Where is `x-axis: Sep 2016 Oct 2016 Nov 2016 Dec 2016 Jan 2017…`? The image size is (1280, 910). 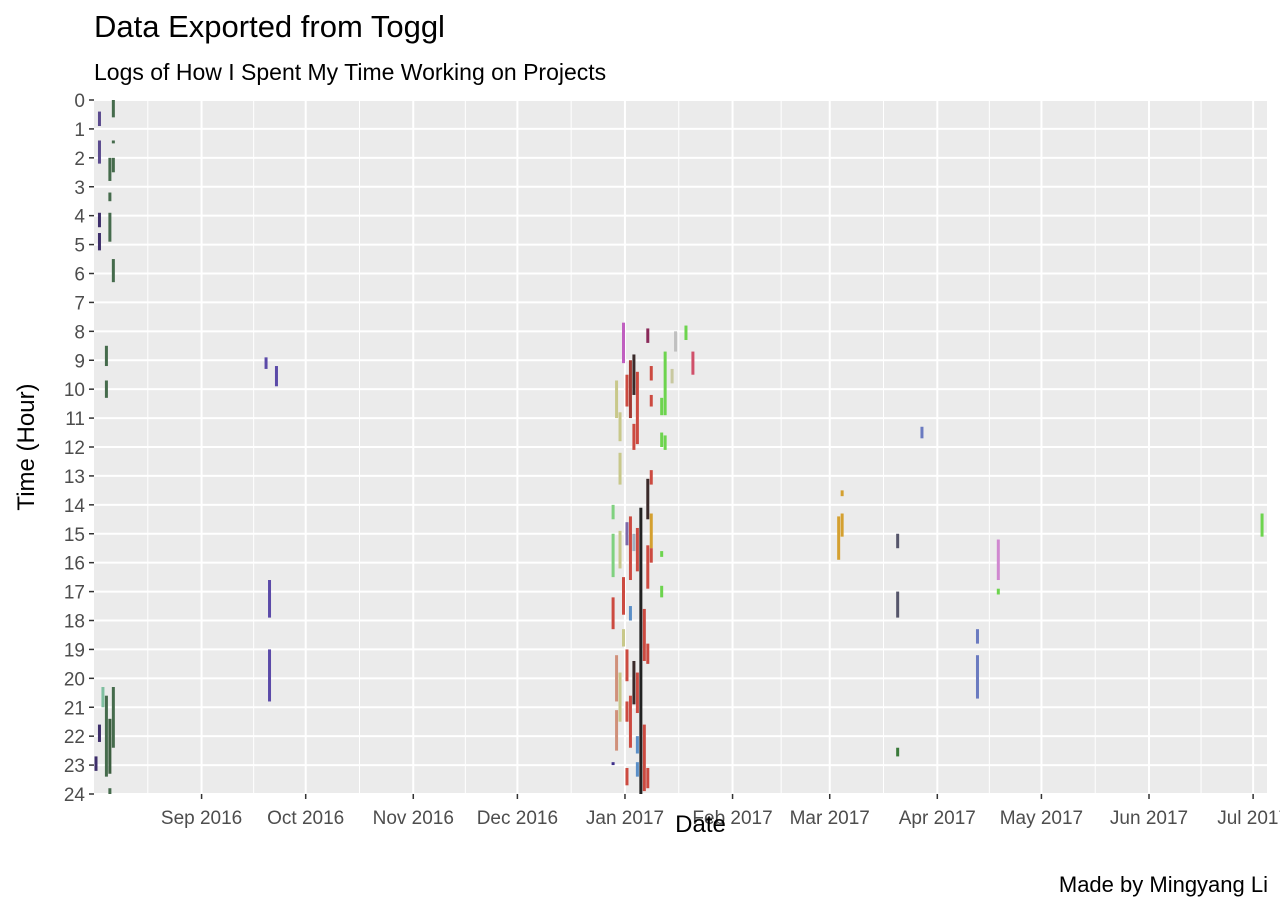
x-axis: Sep 2016 Oct 2016 Nov 2016 Dec 2016 Jan 2017… is located at coordinates (720, 811).